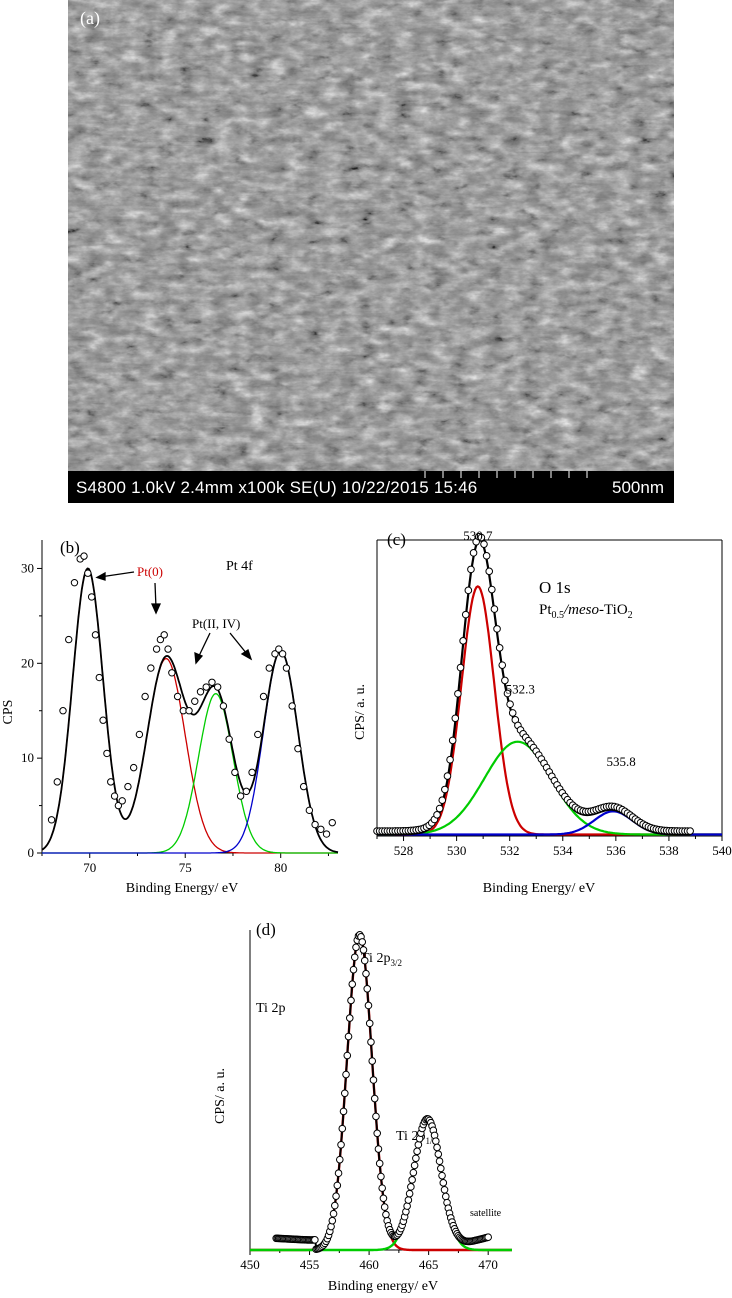  Describe the element at coordinates (545, 610) in the screenshot. I see `chart-c-subtitle-main: Pt` at that location.